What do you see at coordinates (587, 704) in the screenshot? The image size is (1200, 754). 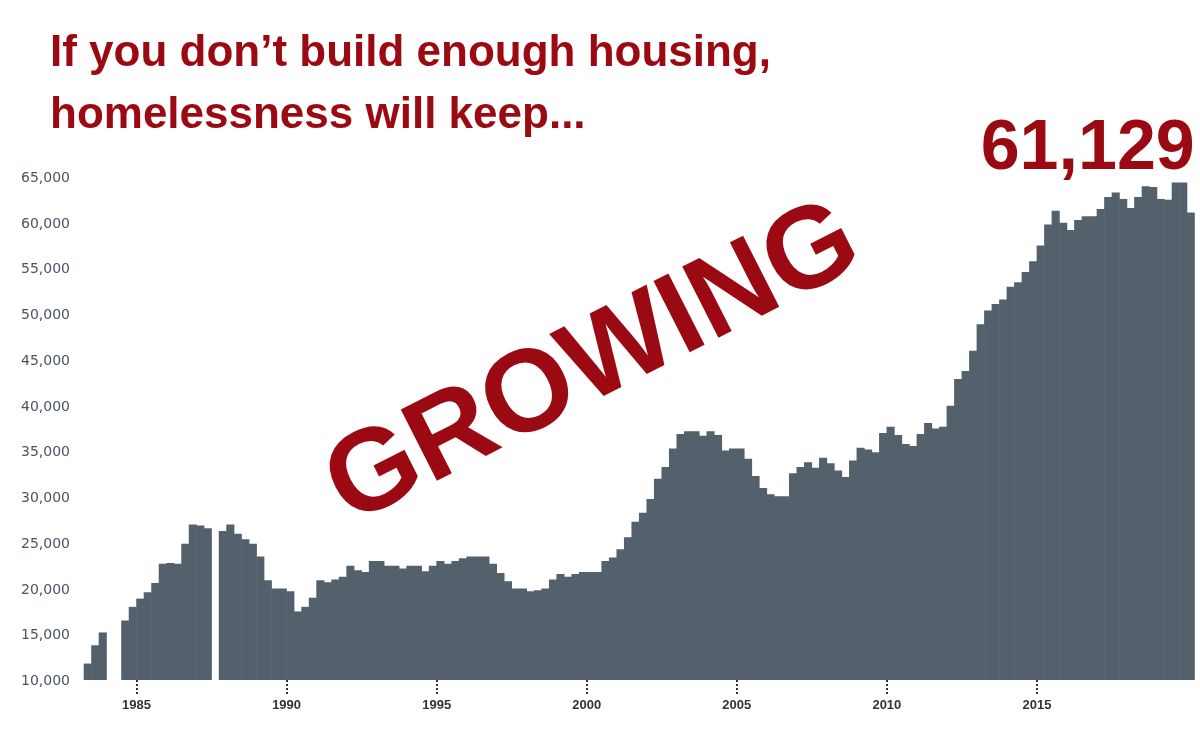 I see `x-tick-label: 2000` at bounding box center [587, 704].